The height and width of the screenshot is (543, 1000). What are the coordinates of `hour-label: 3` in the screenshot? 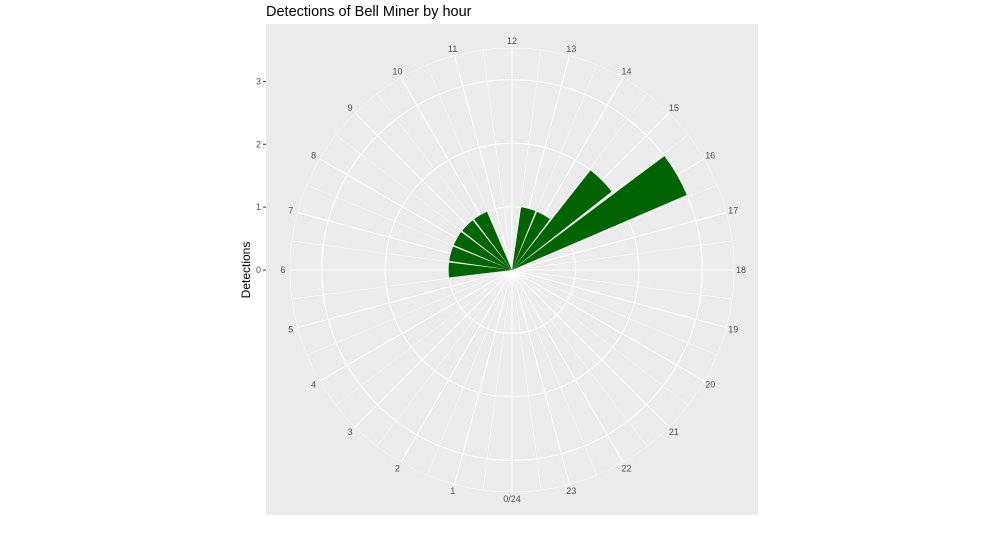 It's located at (350, 432).